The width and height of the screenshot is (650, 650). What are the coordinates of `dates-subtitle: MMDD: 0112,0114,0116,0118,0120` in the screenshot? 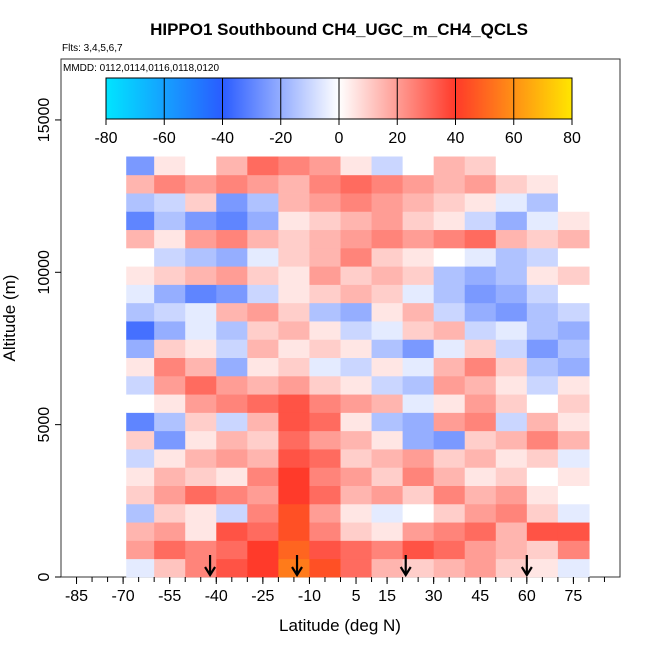 It's located at (141, 68).